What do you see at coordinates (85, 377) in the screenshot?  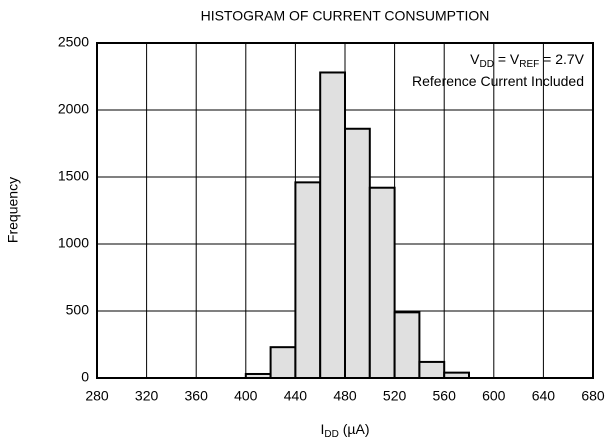 I see `y-tick-label: 0` at bounding box center [85, 377].